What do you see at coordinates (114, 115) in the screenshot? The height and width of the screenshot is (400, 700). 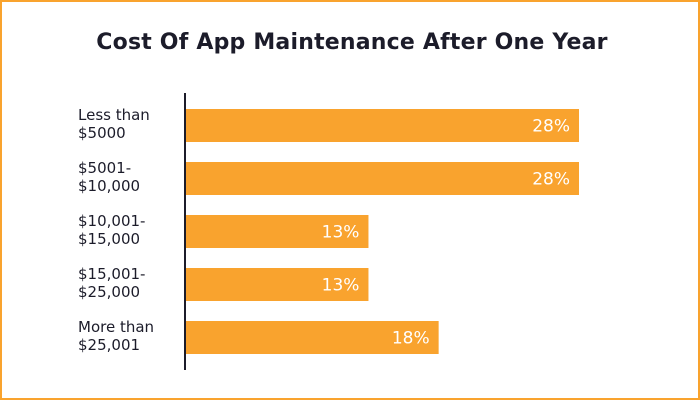 I see `category-label-line: Less than` at bounding box center [114, 115].